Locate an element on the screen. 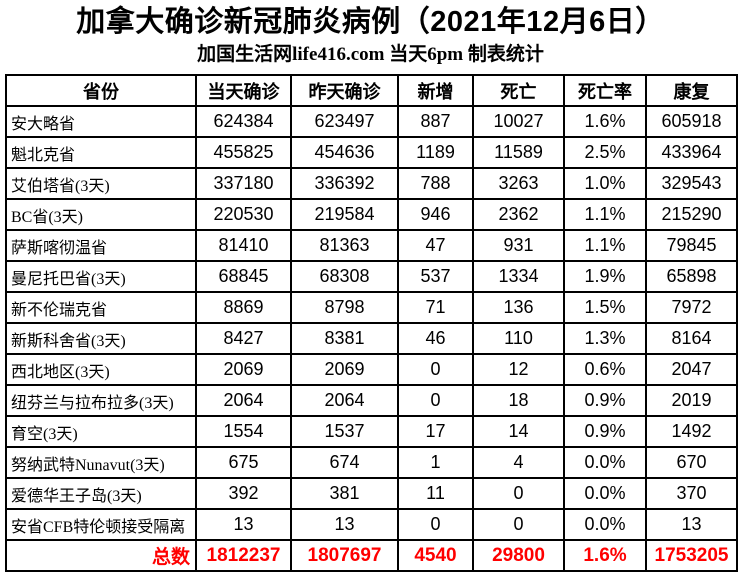  recovered-cell: 13 is located at coordinates (691, 524).